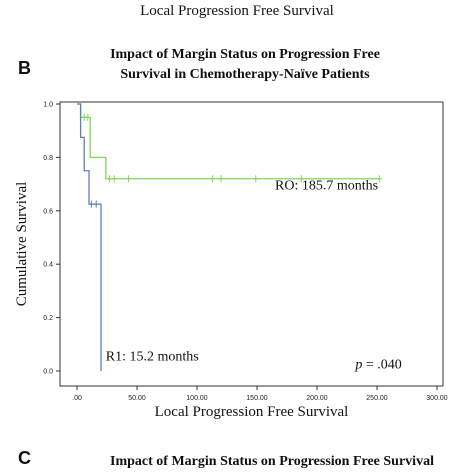  What do you see at coordinates (197, 398) in the screenshot?
I see `x-tick-label: 100.00` at bounding box center [197, 398].